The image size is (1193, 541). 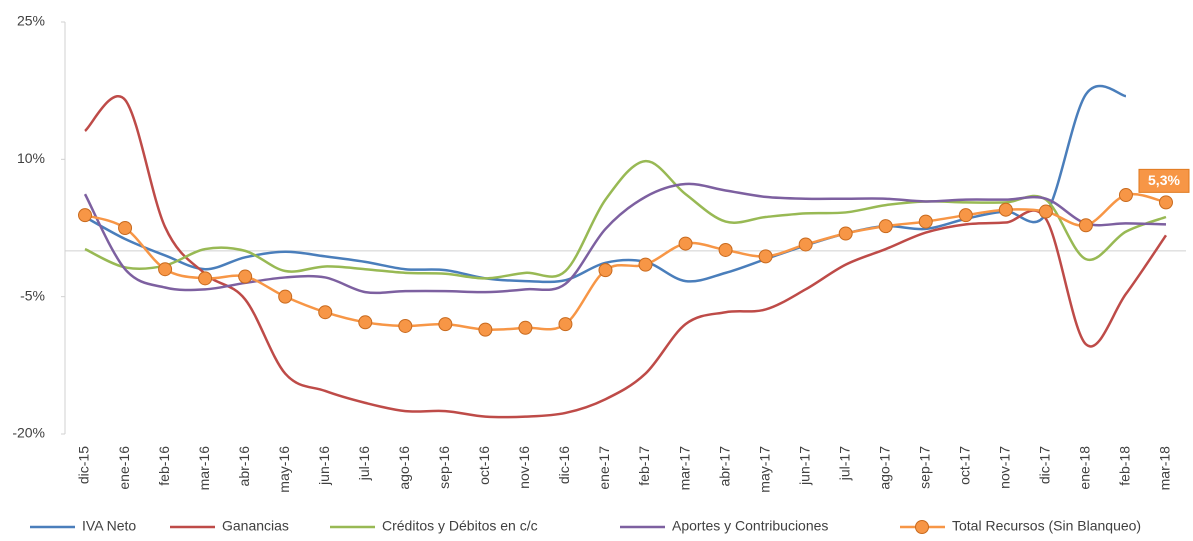 What do you see at coordinates (28, 433) in the screenshot?
I see `y-tick-label: -20%` at bounding box center [28, 433].